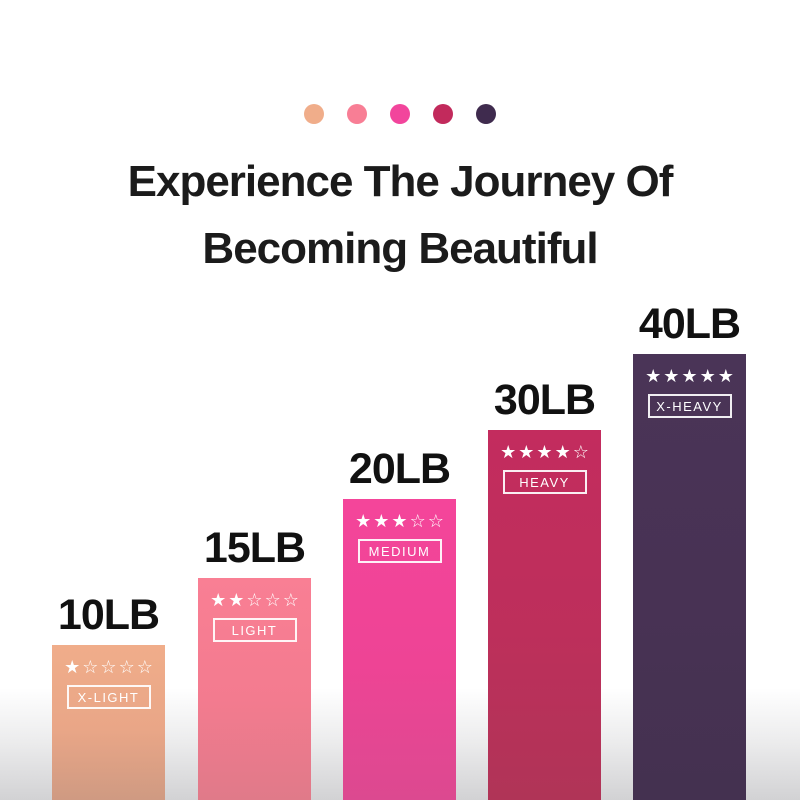  Describe the element at coordinates (690, 376) in the screenshot. I see `star-rating-icon: ★★★★★` at that location.